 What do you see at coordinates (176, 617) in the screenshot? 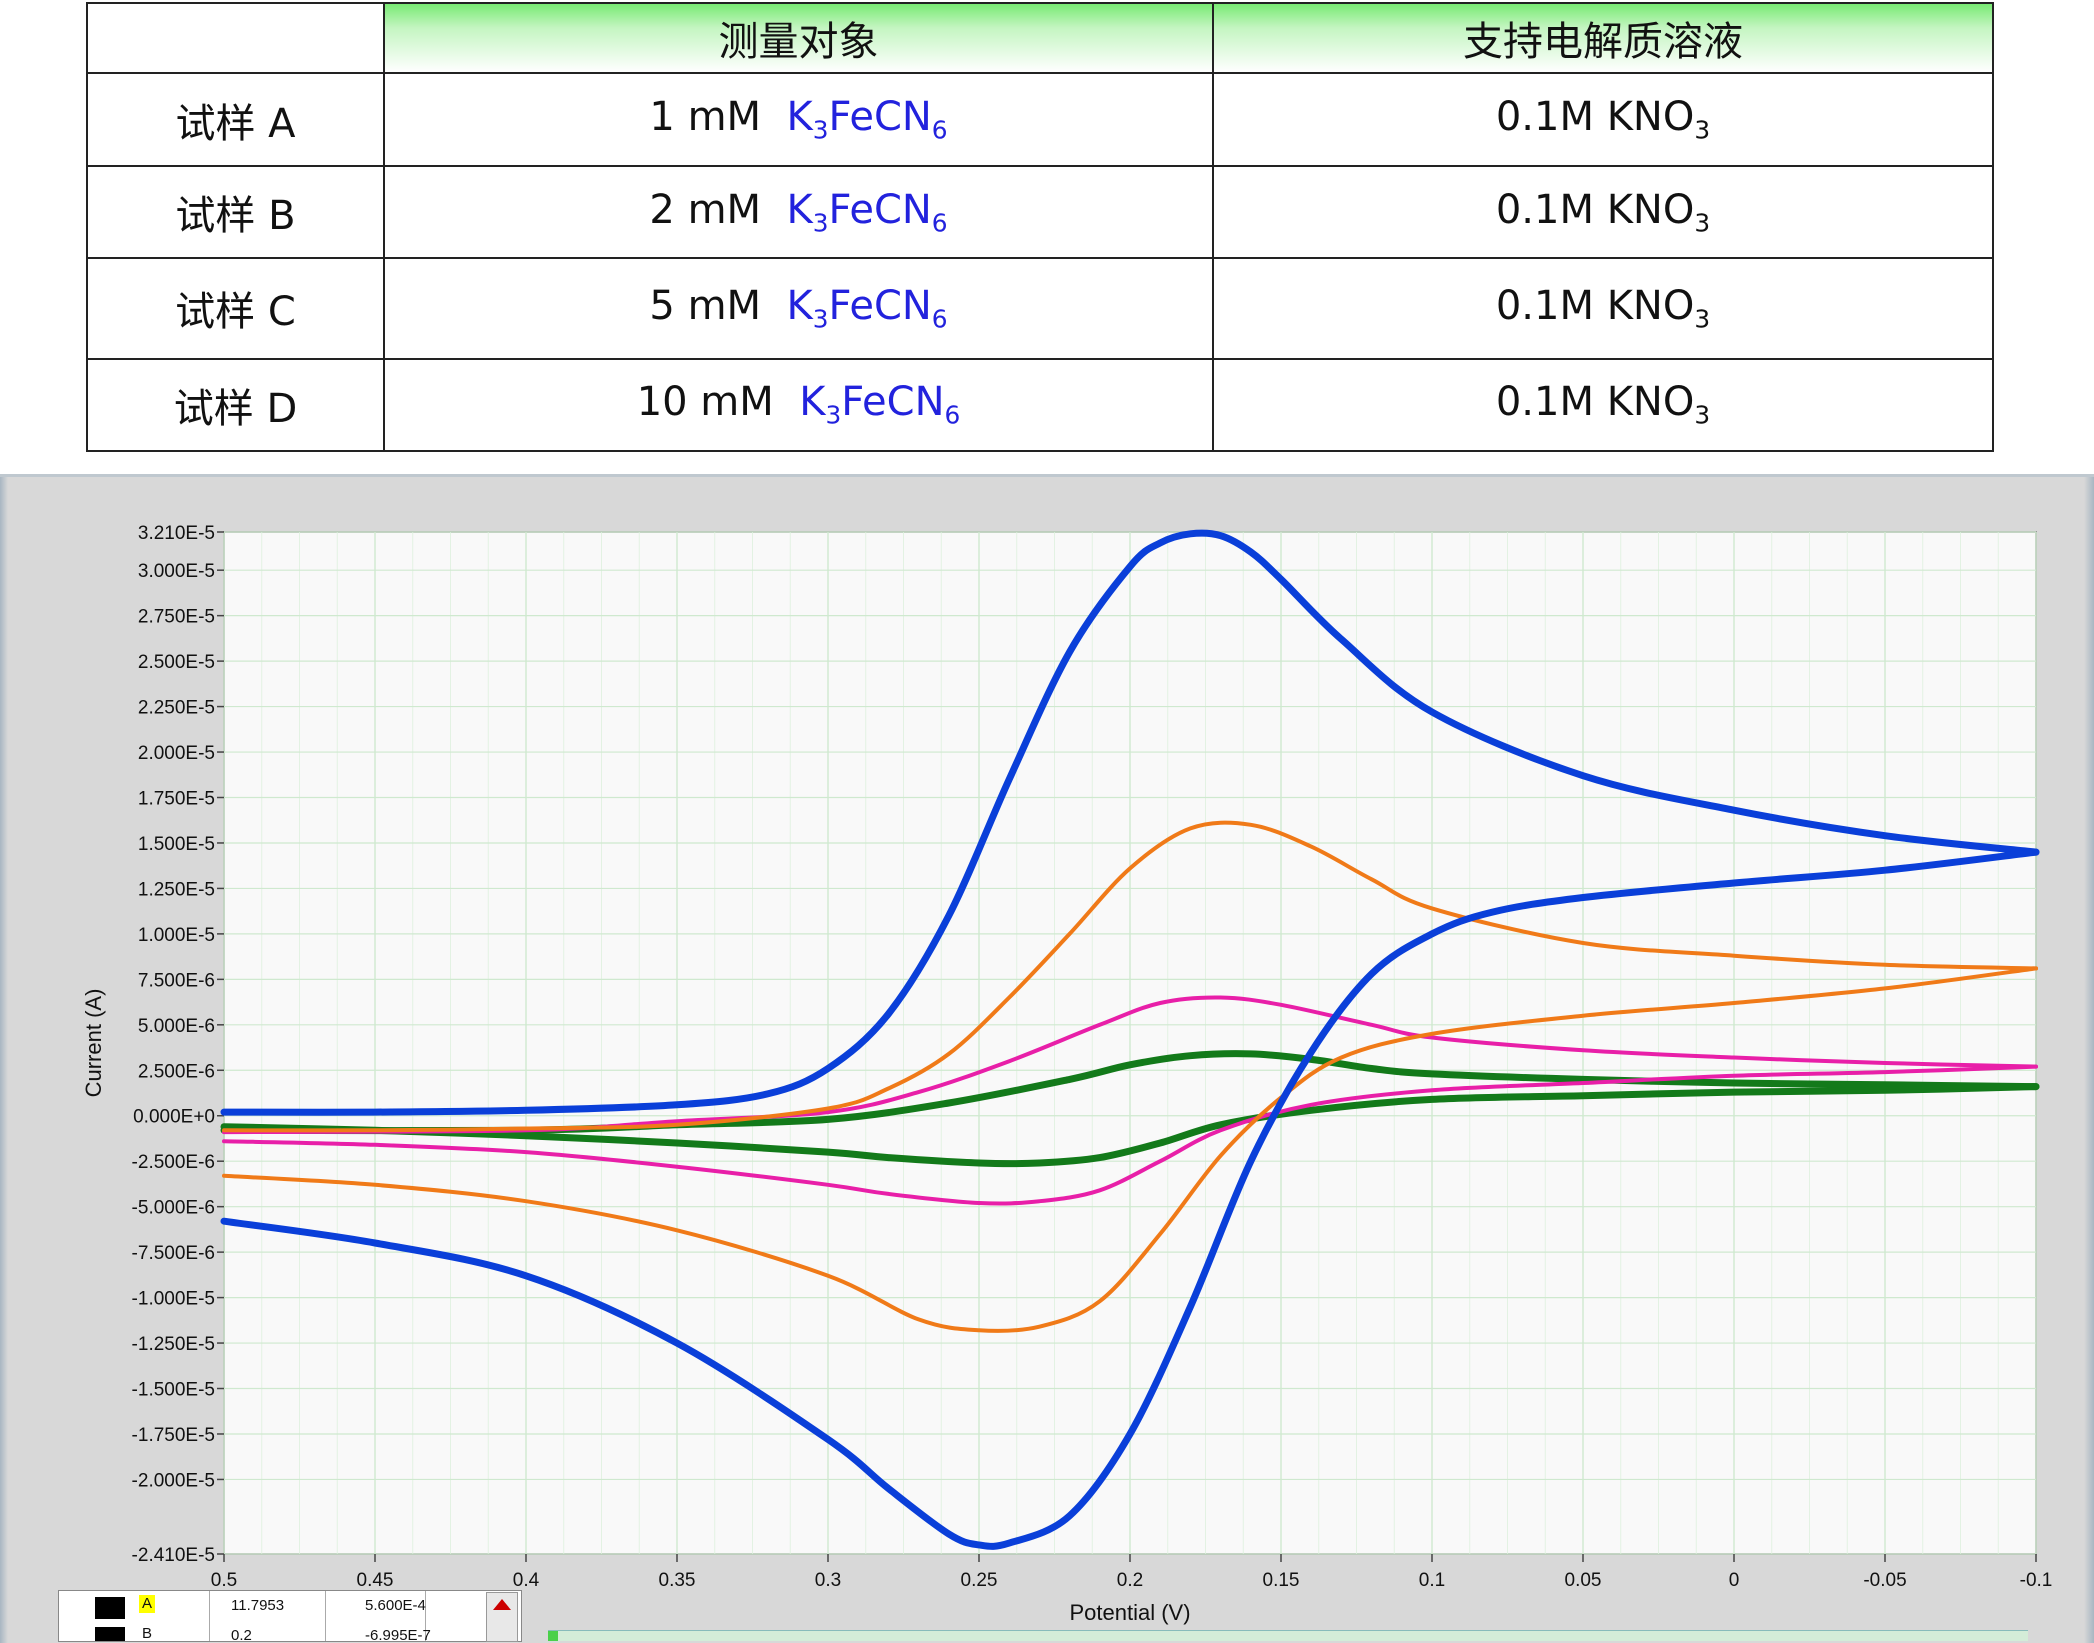
I see `y-tick-label: 2.750E-5` at bounding box center [176, 617].